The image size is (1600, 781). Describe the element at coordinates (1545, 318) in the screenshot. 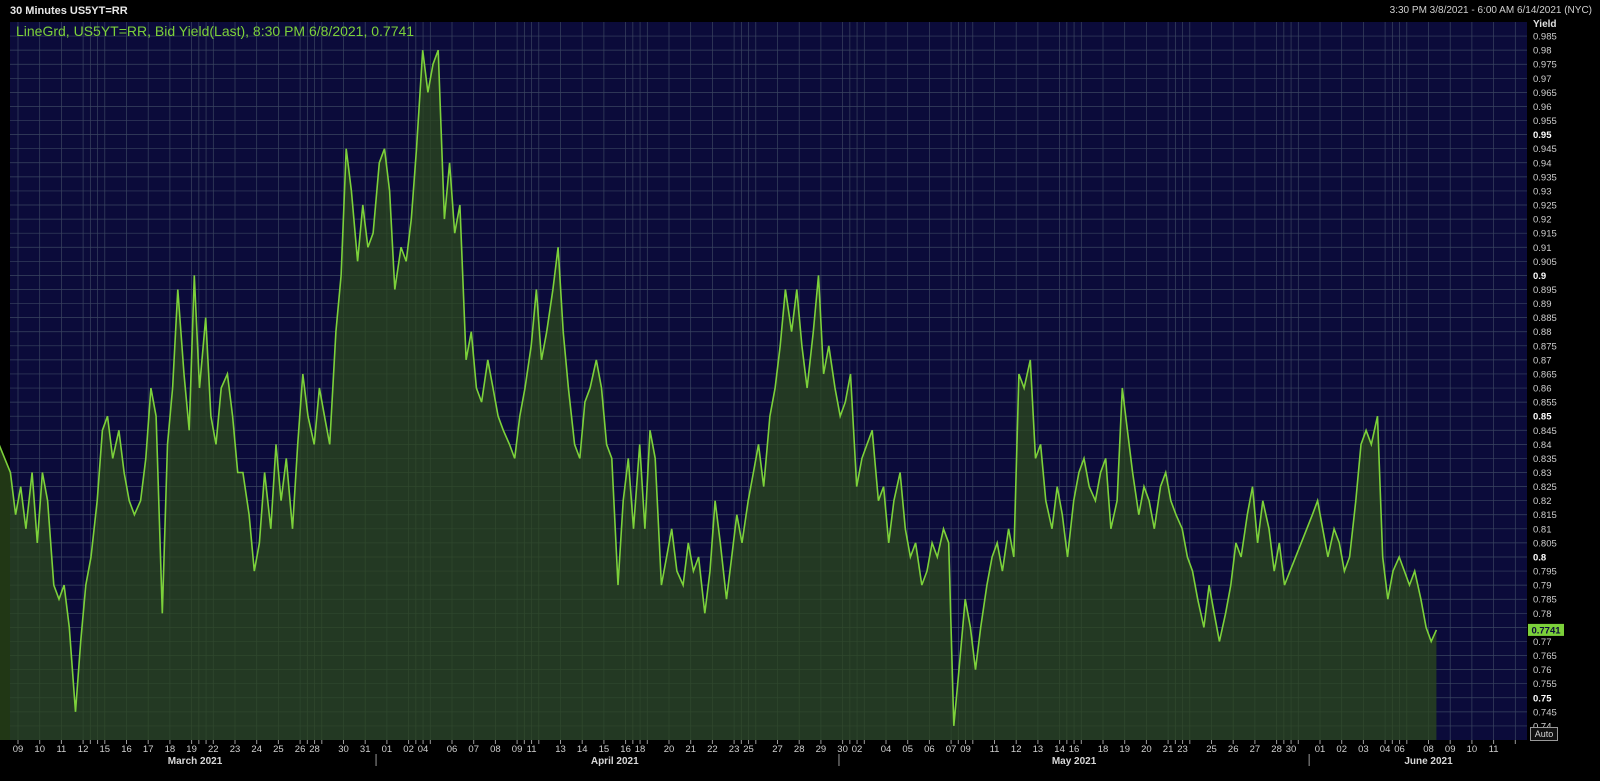

I see `y-tick-label: 0.885` at that location.